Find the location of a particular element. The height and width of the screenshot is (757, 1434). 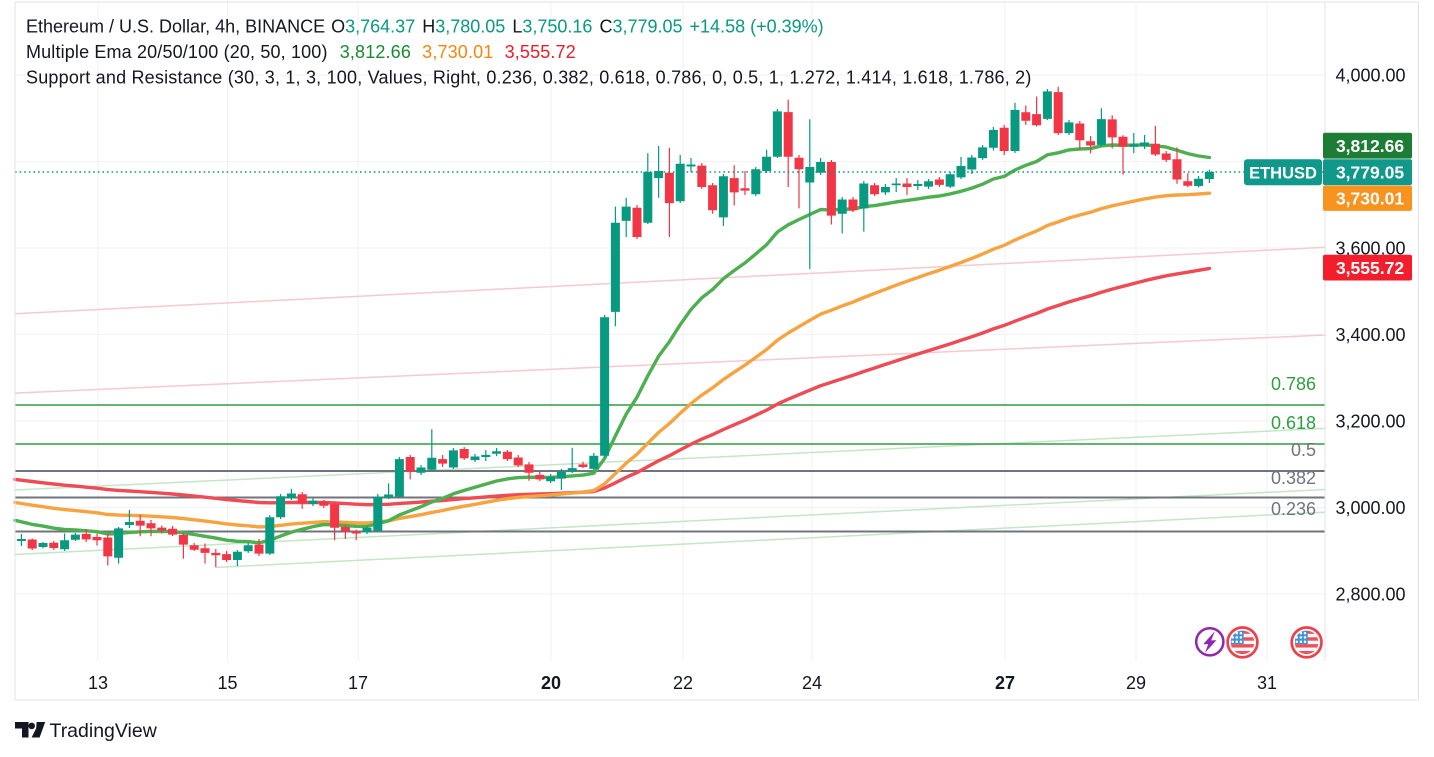

svg-text: 3,600.00 is located at coordinates (1371, 248).